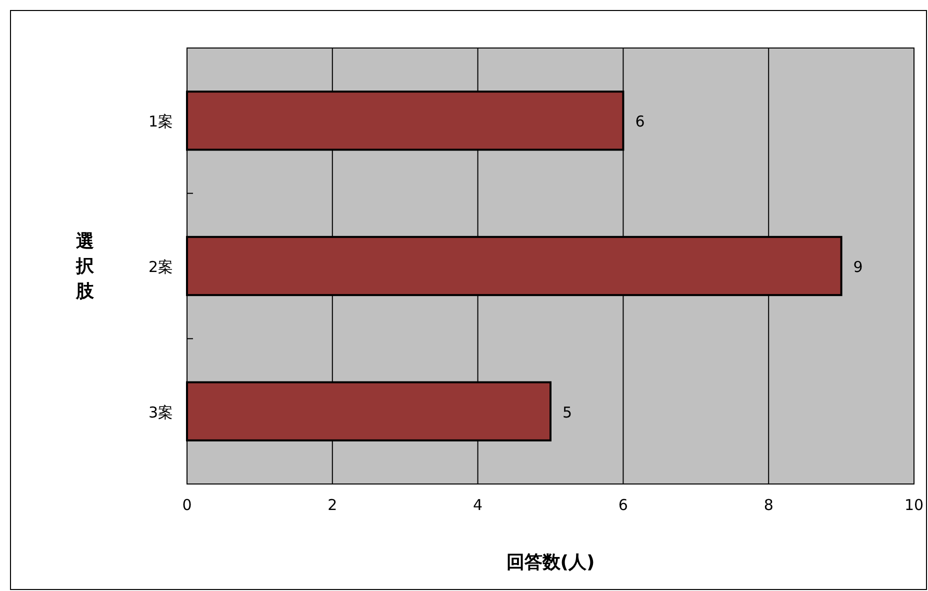  What do you see at coordinates (478, 505) in the screenshot?
I see `x-tick-label: 4` at bounding box center [478, 505].